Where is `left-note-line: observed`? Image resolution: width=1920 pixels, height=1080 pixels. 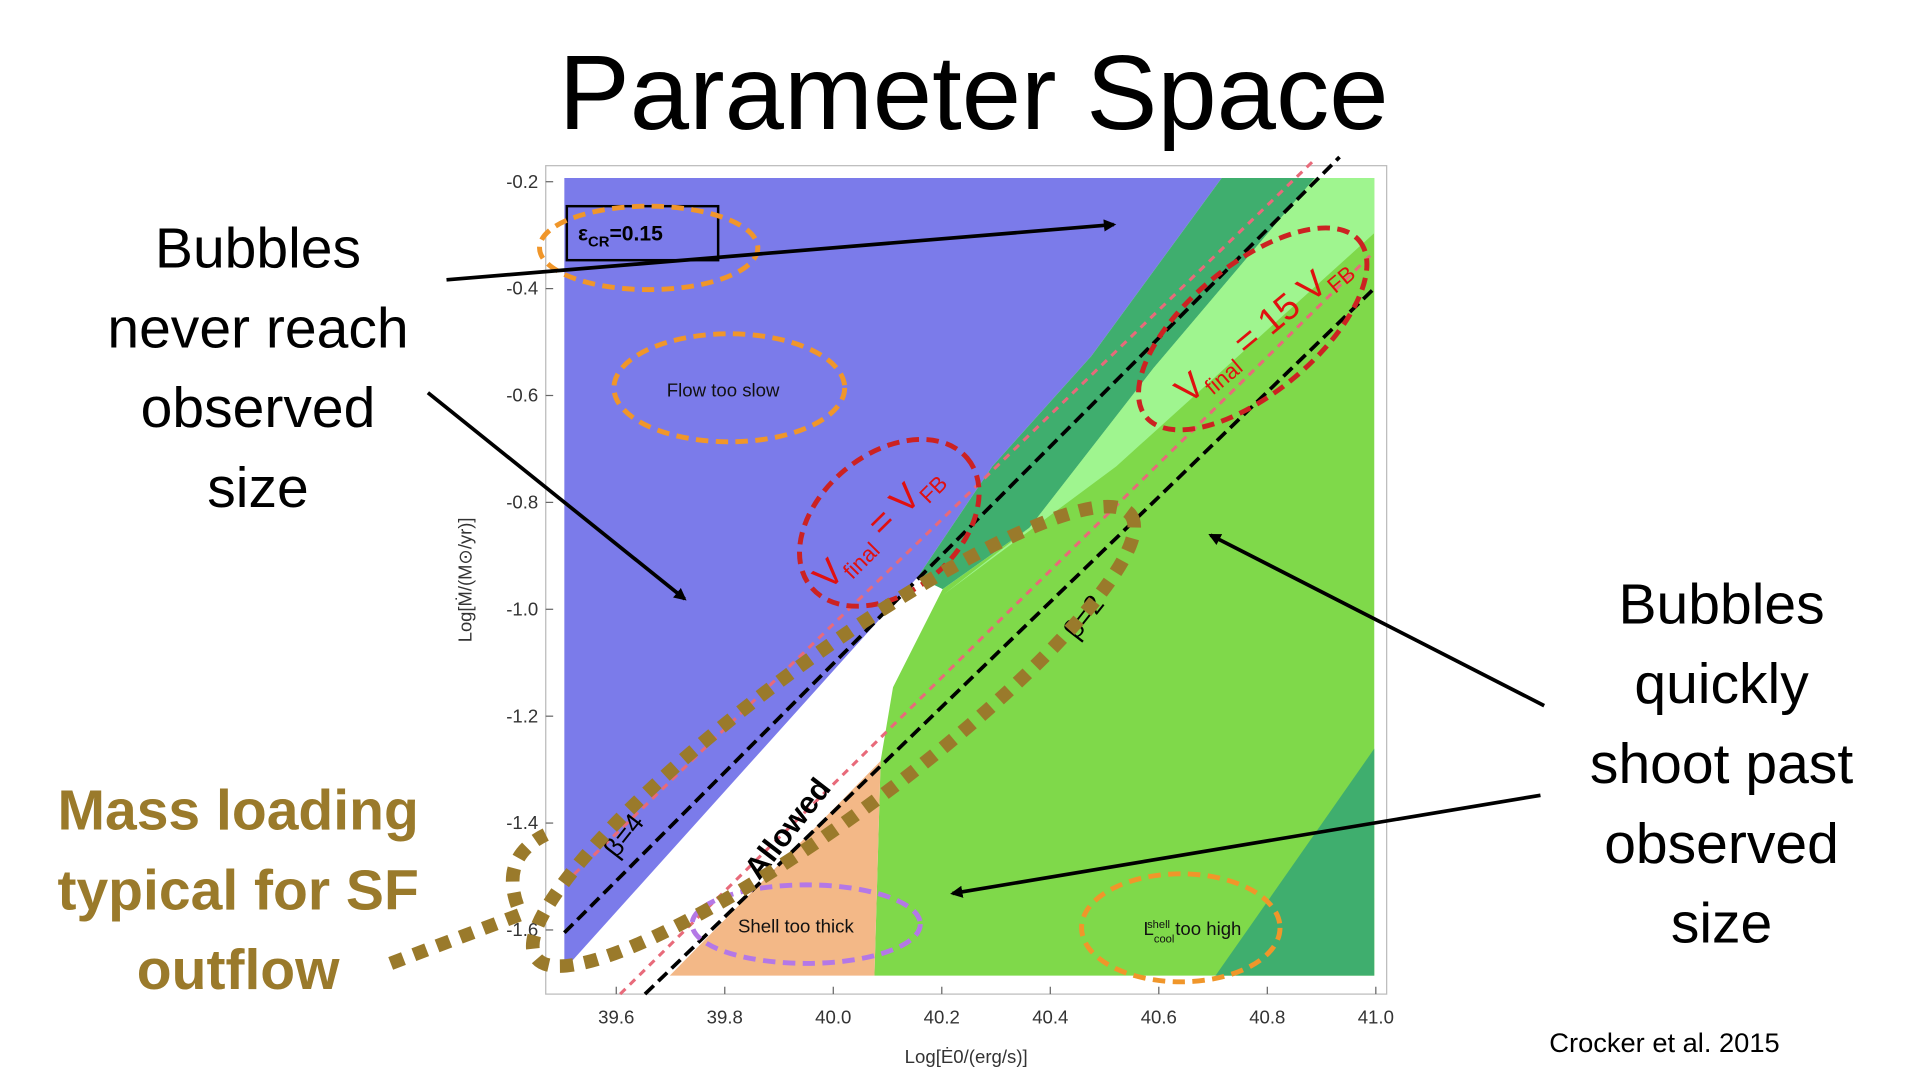 left-note-line: observed is located at coordinates (258, 408).